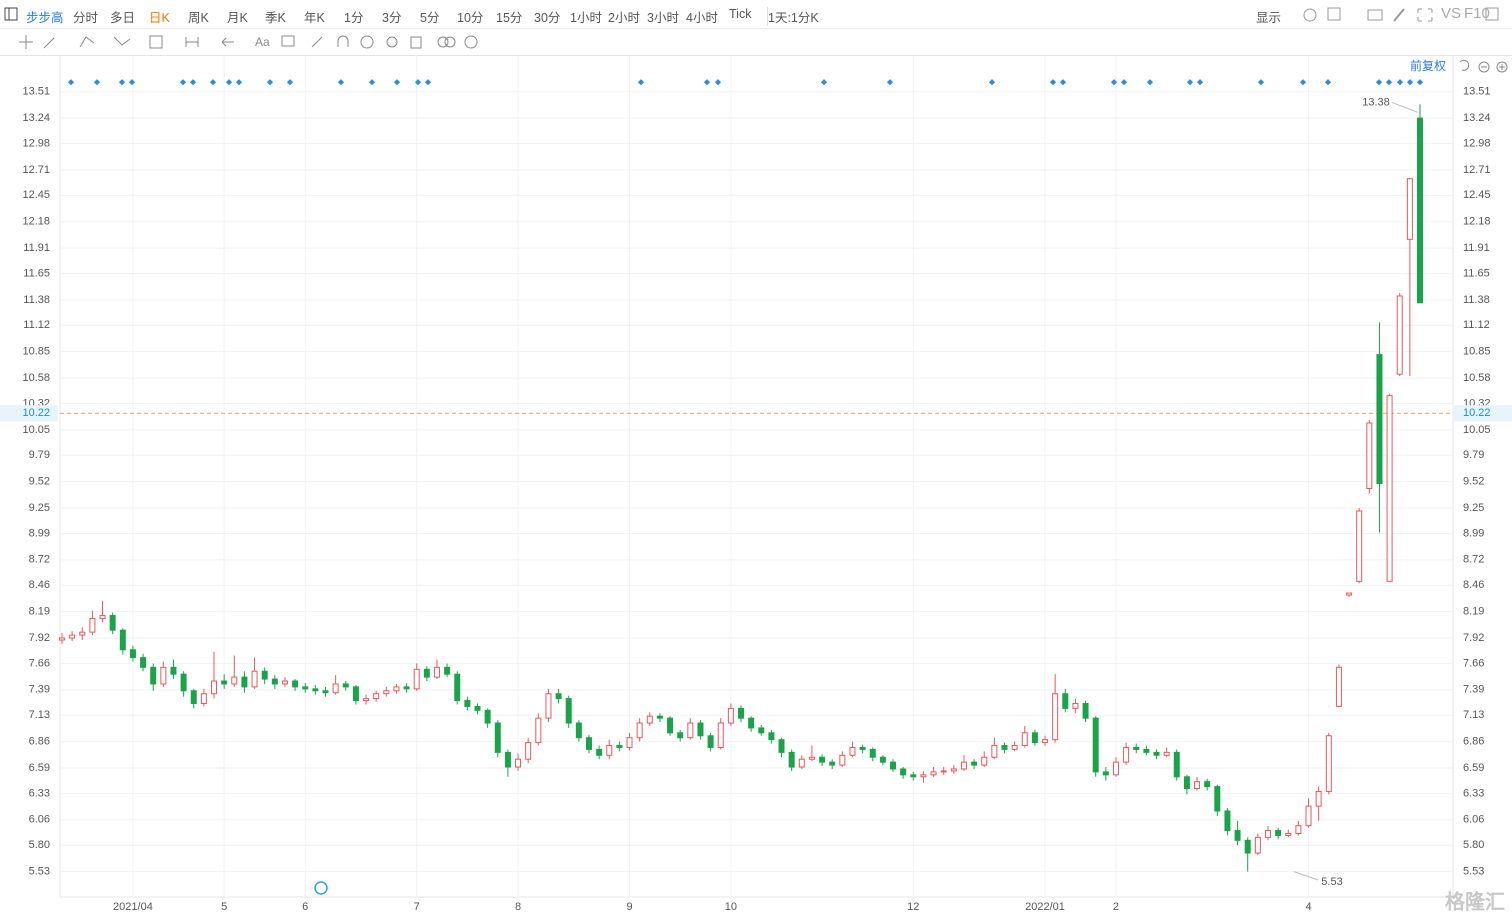 This screenshot has width=1512, height=923. Describe the element at coordinates (39, 820) in the screenshot. I see `y-tick-label: 6.06` at that location.